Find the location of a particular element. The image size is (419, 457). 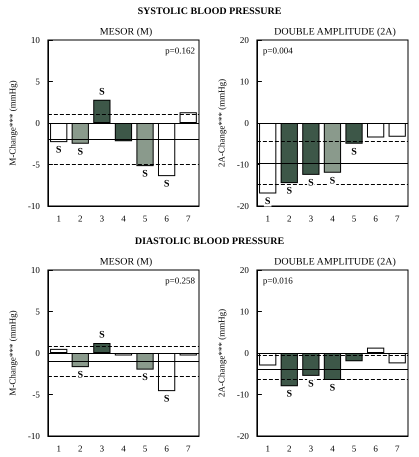

chart-title: DIASTOLIC BLOOD PRESSURE is located at coordinates (210, 241).